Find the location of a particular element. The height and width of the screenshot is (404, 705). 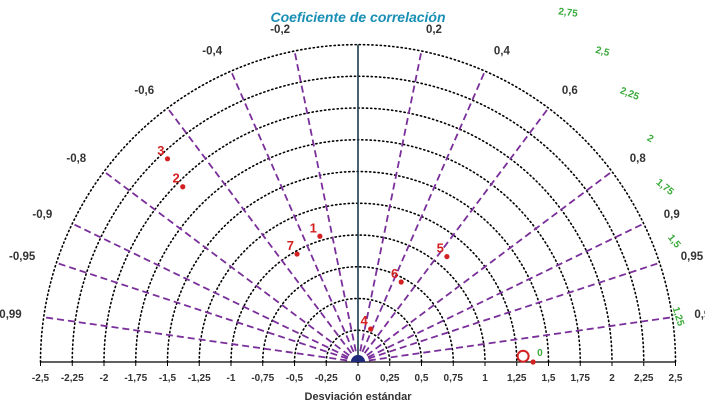

correlation-tick-label: -0,2 is located at coordinates (280, 30).